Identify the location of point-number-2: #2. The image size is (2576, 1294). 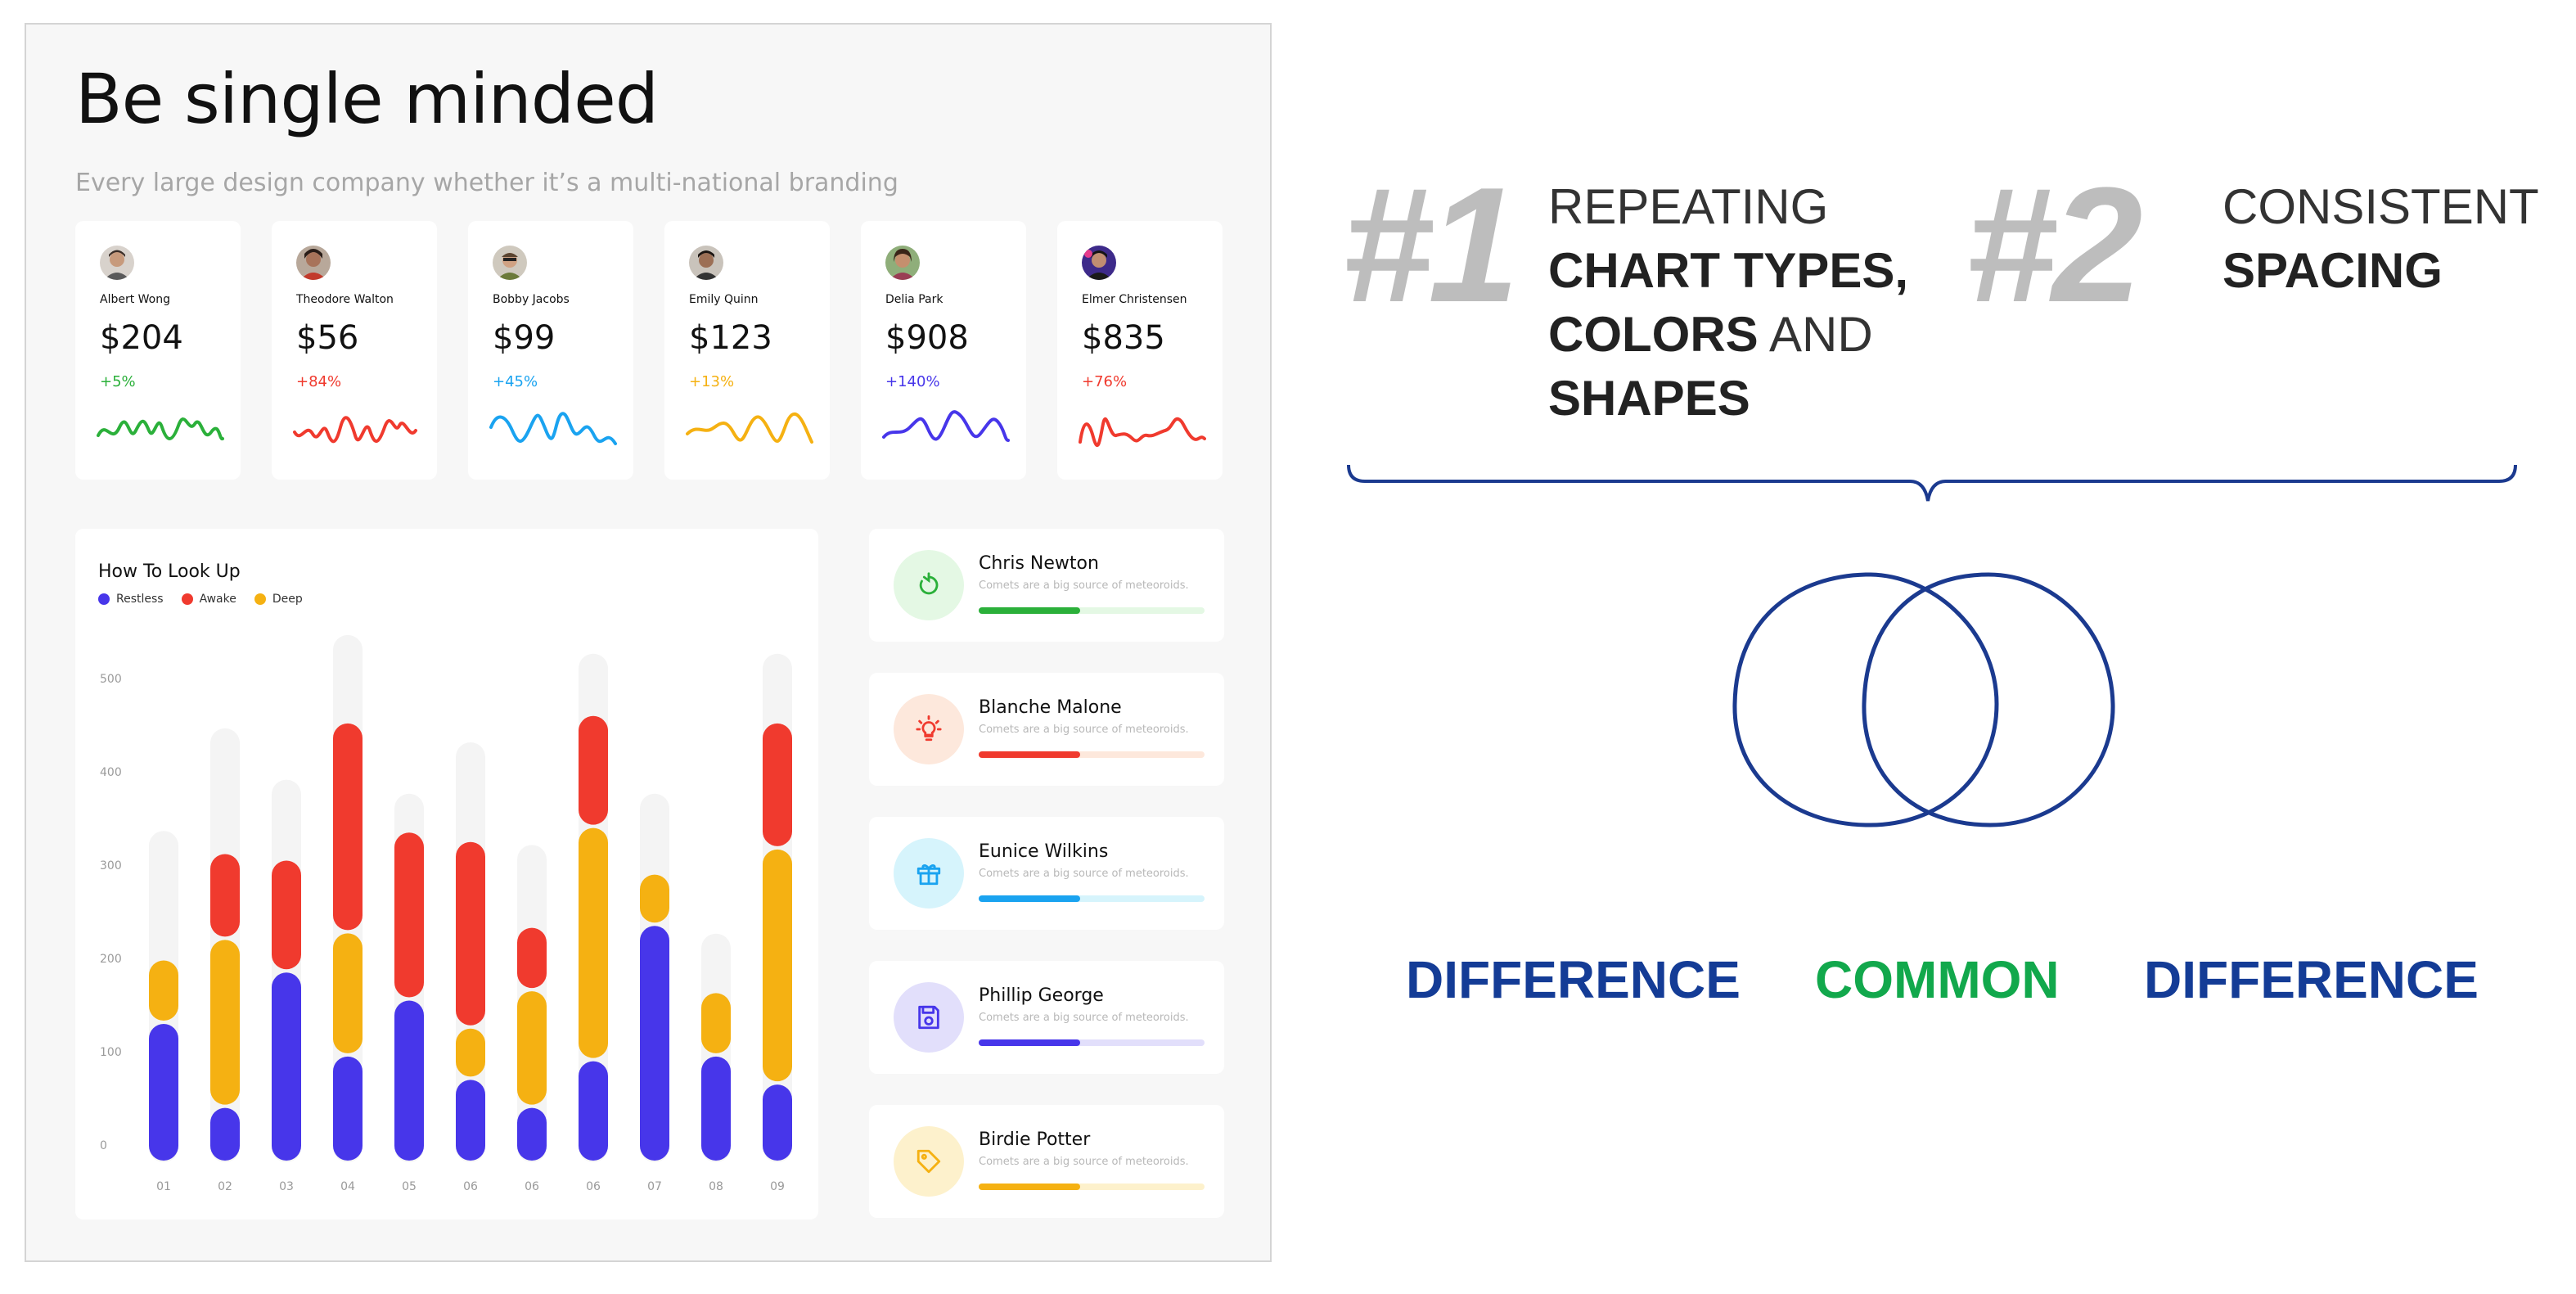
(2054, 245).